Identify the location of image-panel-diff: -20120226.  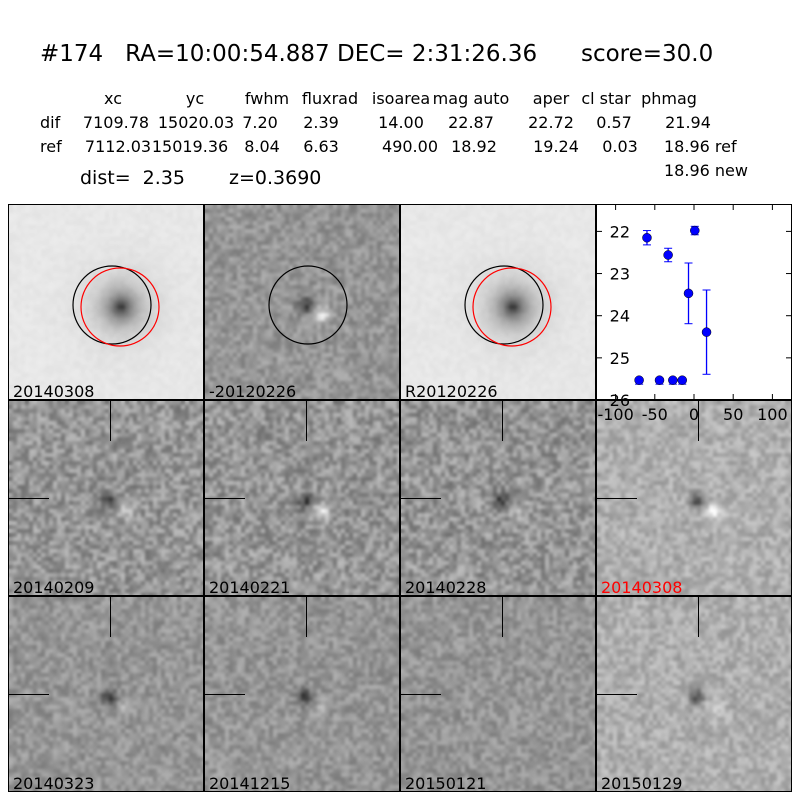
(302, 302).